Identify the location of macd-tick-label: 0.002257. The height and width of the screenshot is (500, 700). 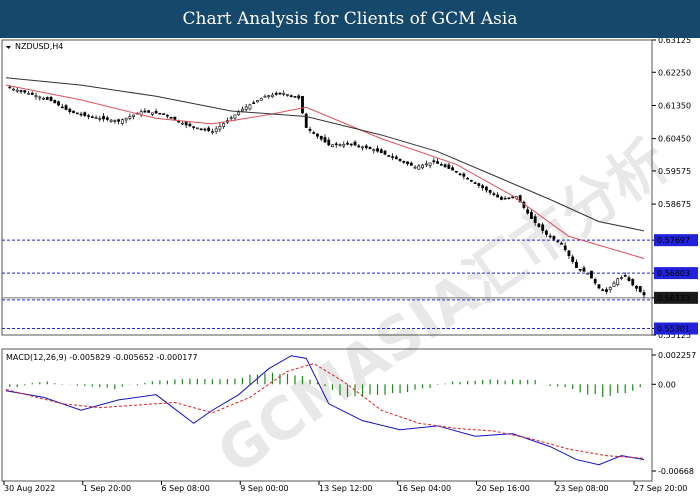
(677, 355).